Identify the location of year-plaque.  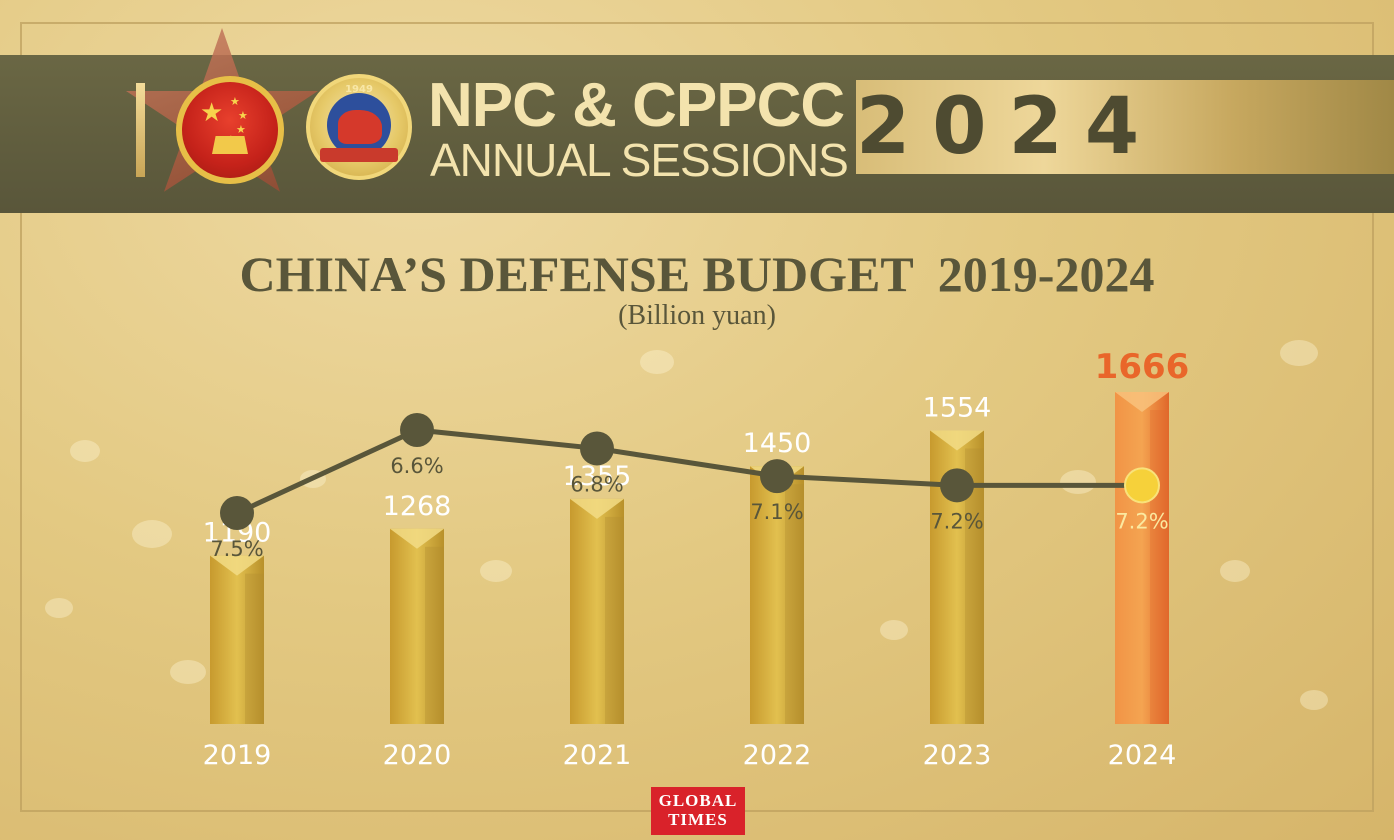
(1125, 127).